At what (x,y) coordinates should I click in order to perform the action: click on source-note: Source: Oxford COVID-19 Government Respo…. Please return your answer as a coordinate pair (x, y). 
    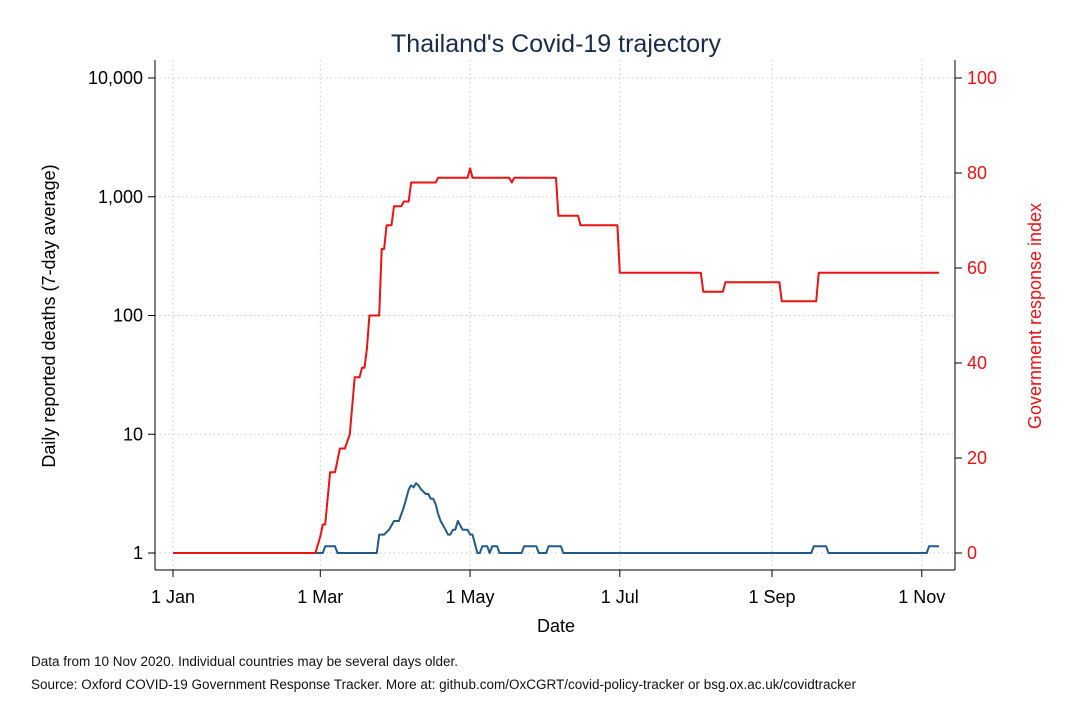
    Looking at the image, I should click on (444, 684).